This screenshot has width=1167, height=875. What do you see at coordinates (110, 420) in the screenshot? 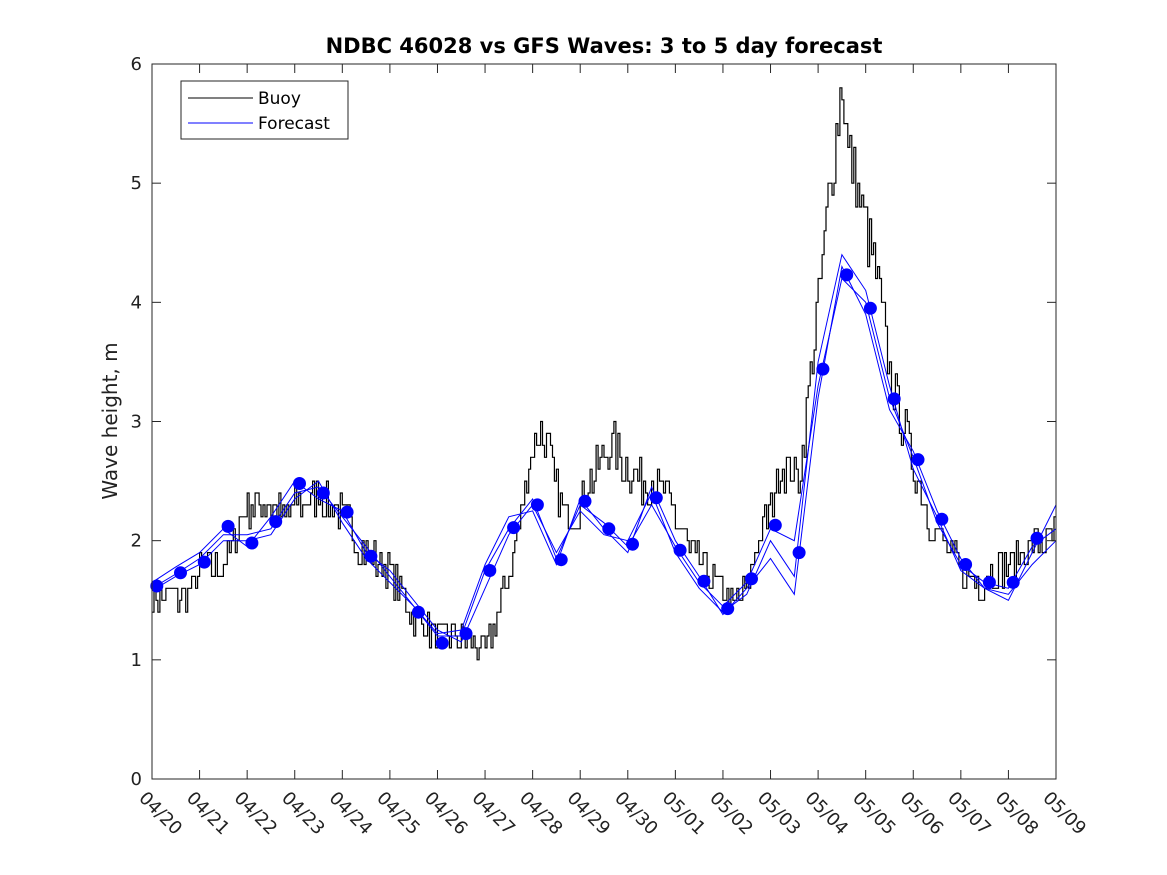
I see `y-axis-label: Wave height, m` at bounding box center [110, 420].